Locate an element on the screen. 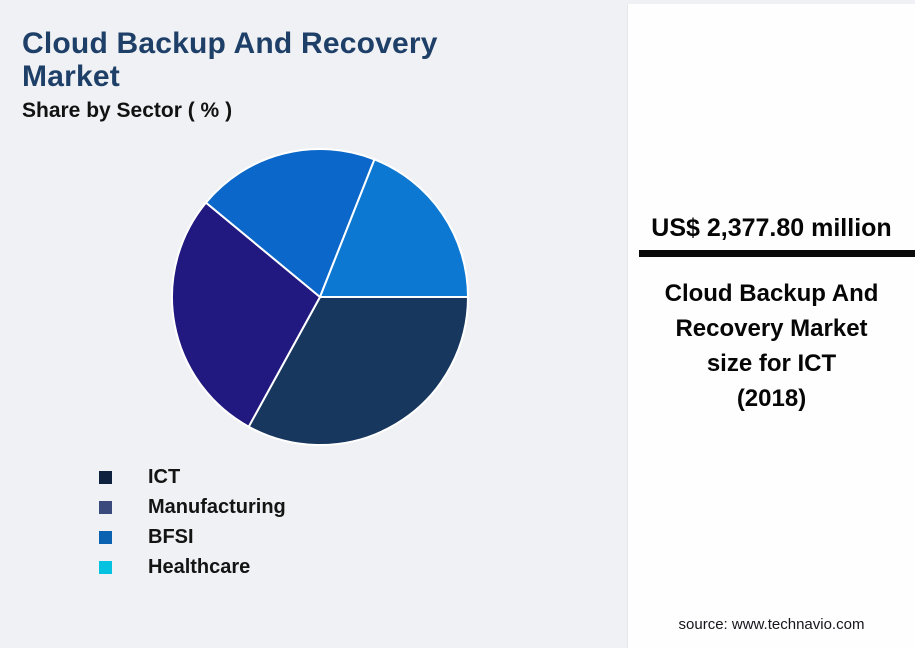 Image resolution: width=915 pixels, height=648 pixels. legend-item-ict: ICT is located at coordinates (192, 477).